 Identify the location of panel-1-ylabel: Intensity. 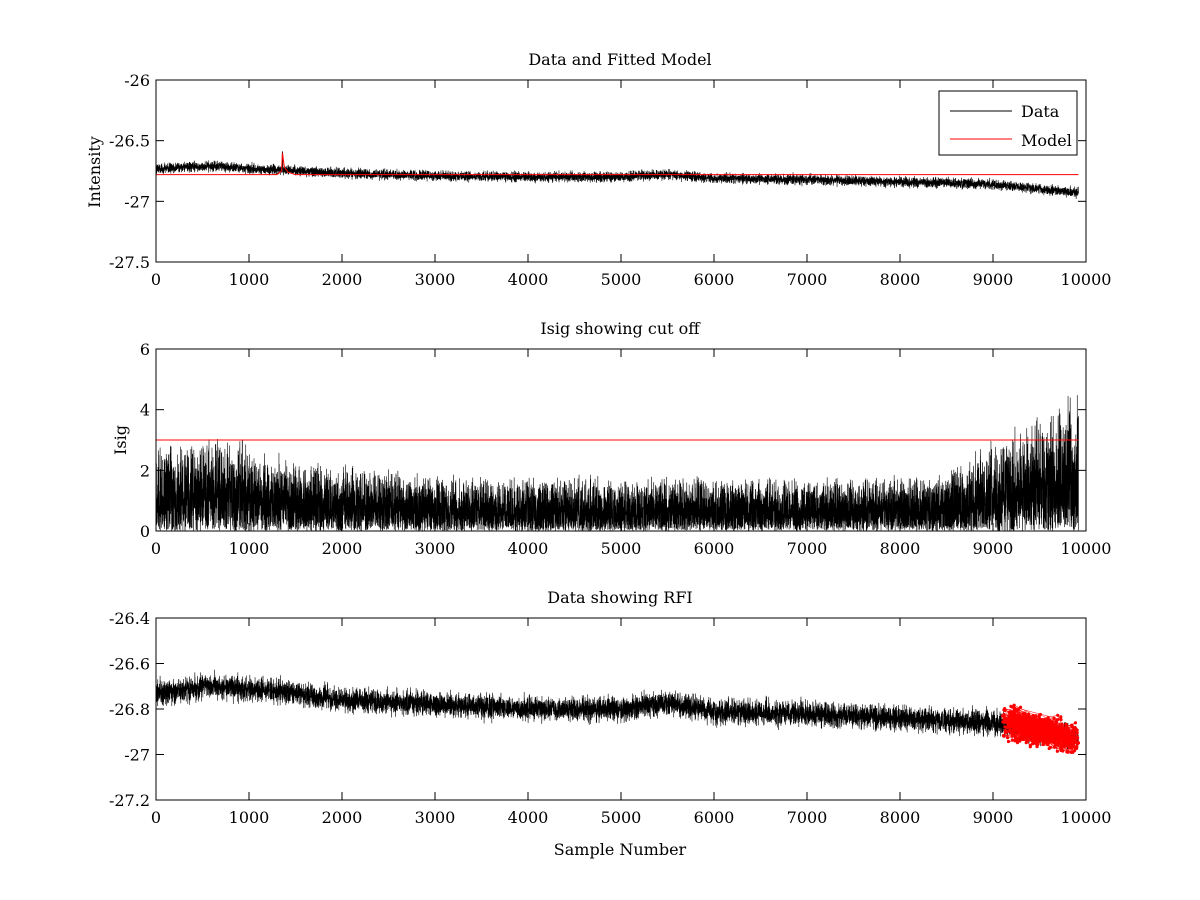
(94, 172).